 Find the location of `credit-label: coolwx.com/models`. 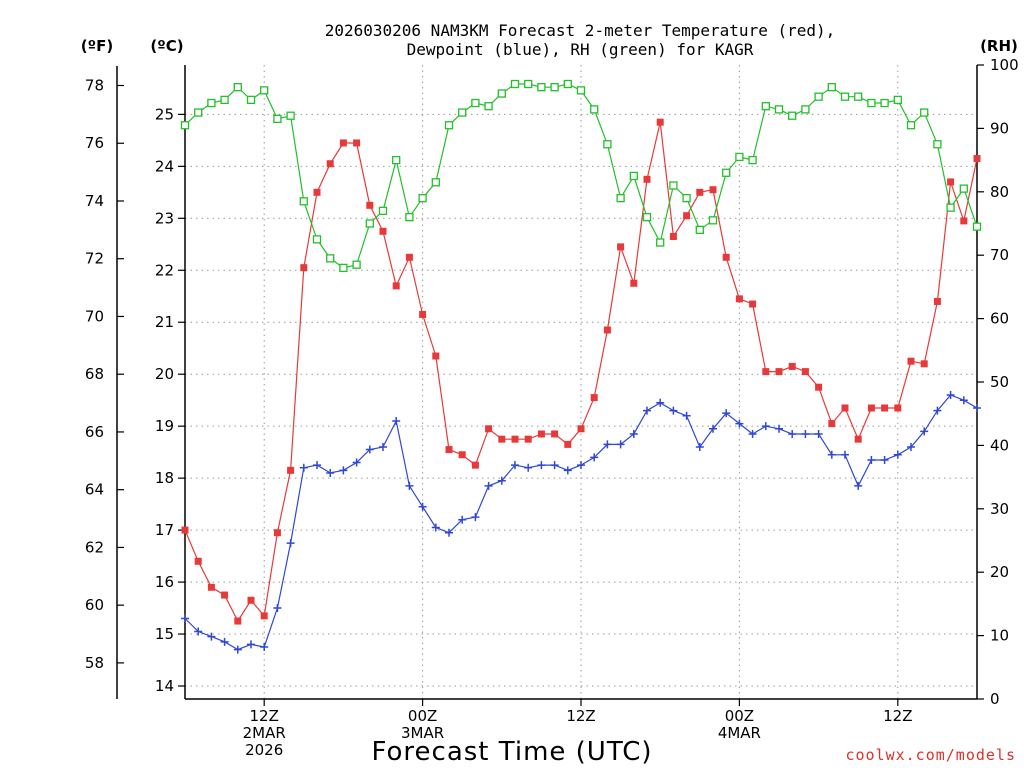

credit-label: coolwx.com/models is located at coordinates (930, 755).